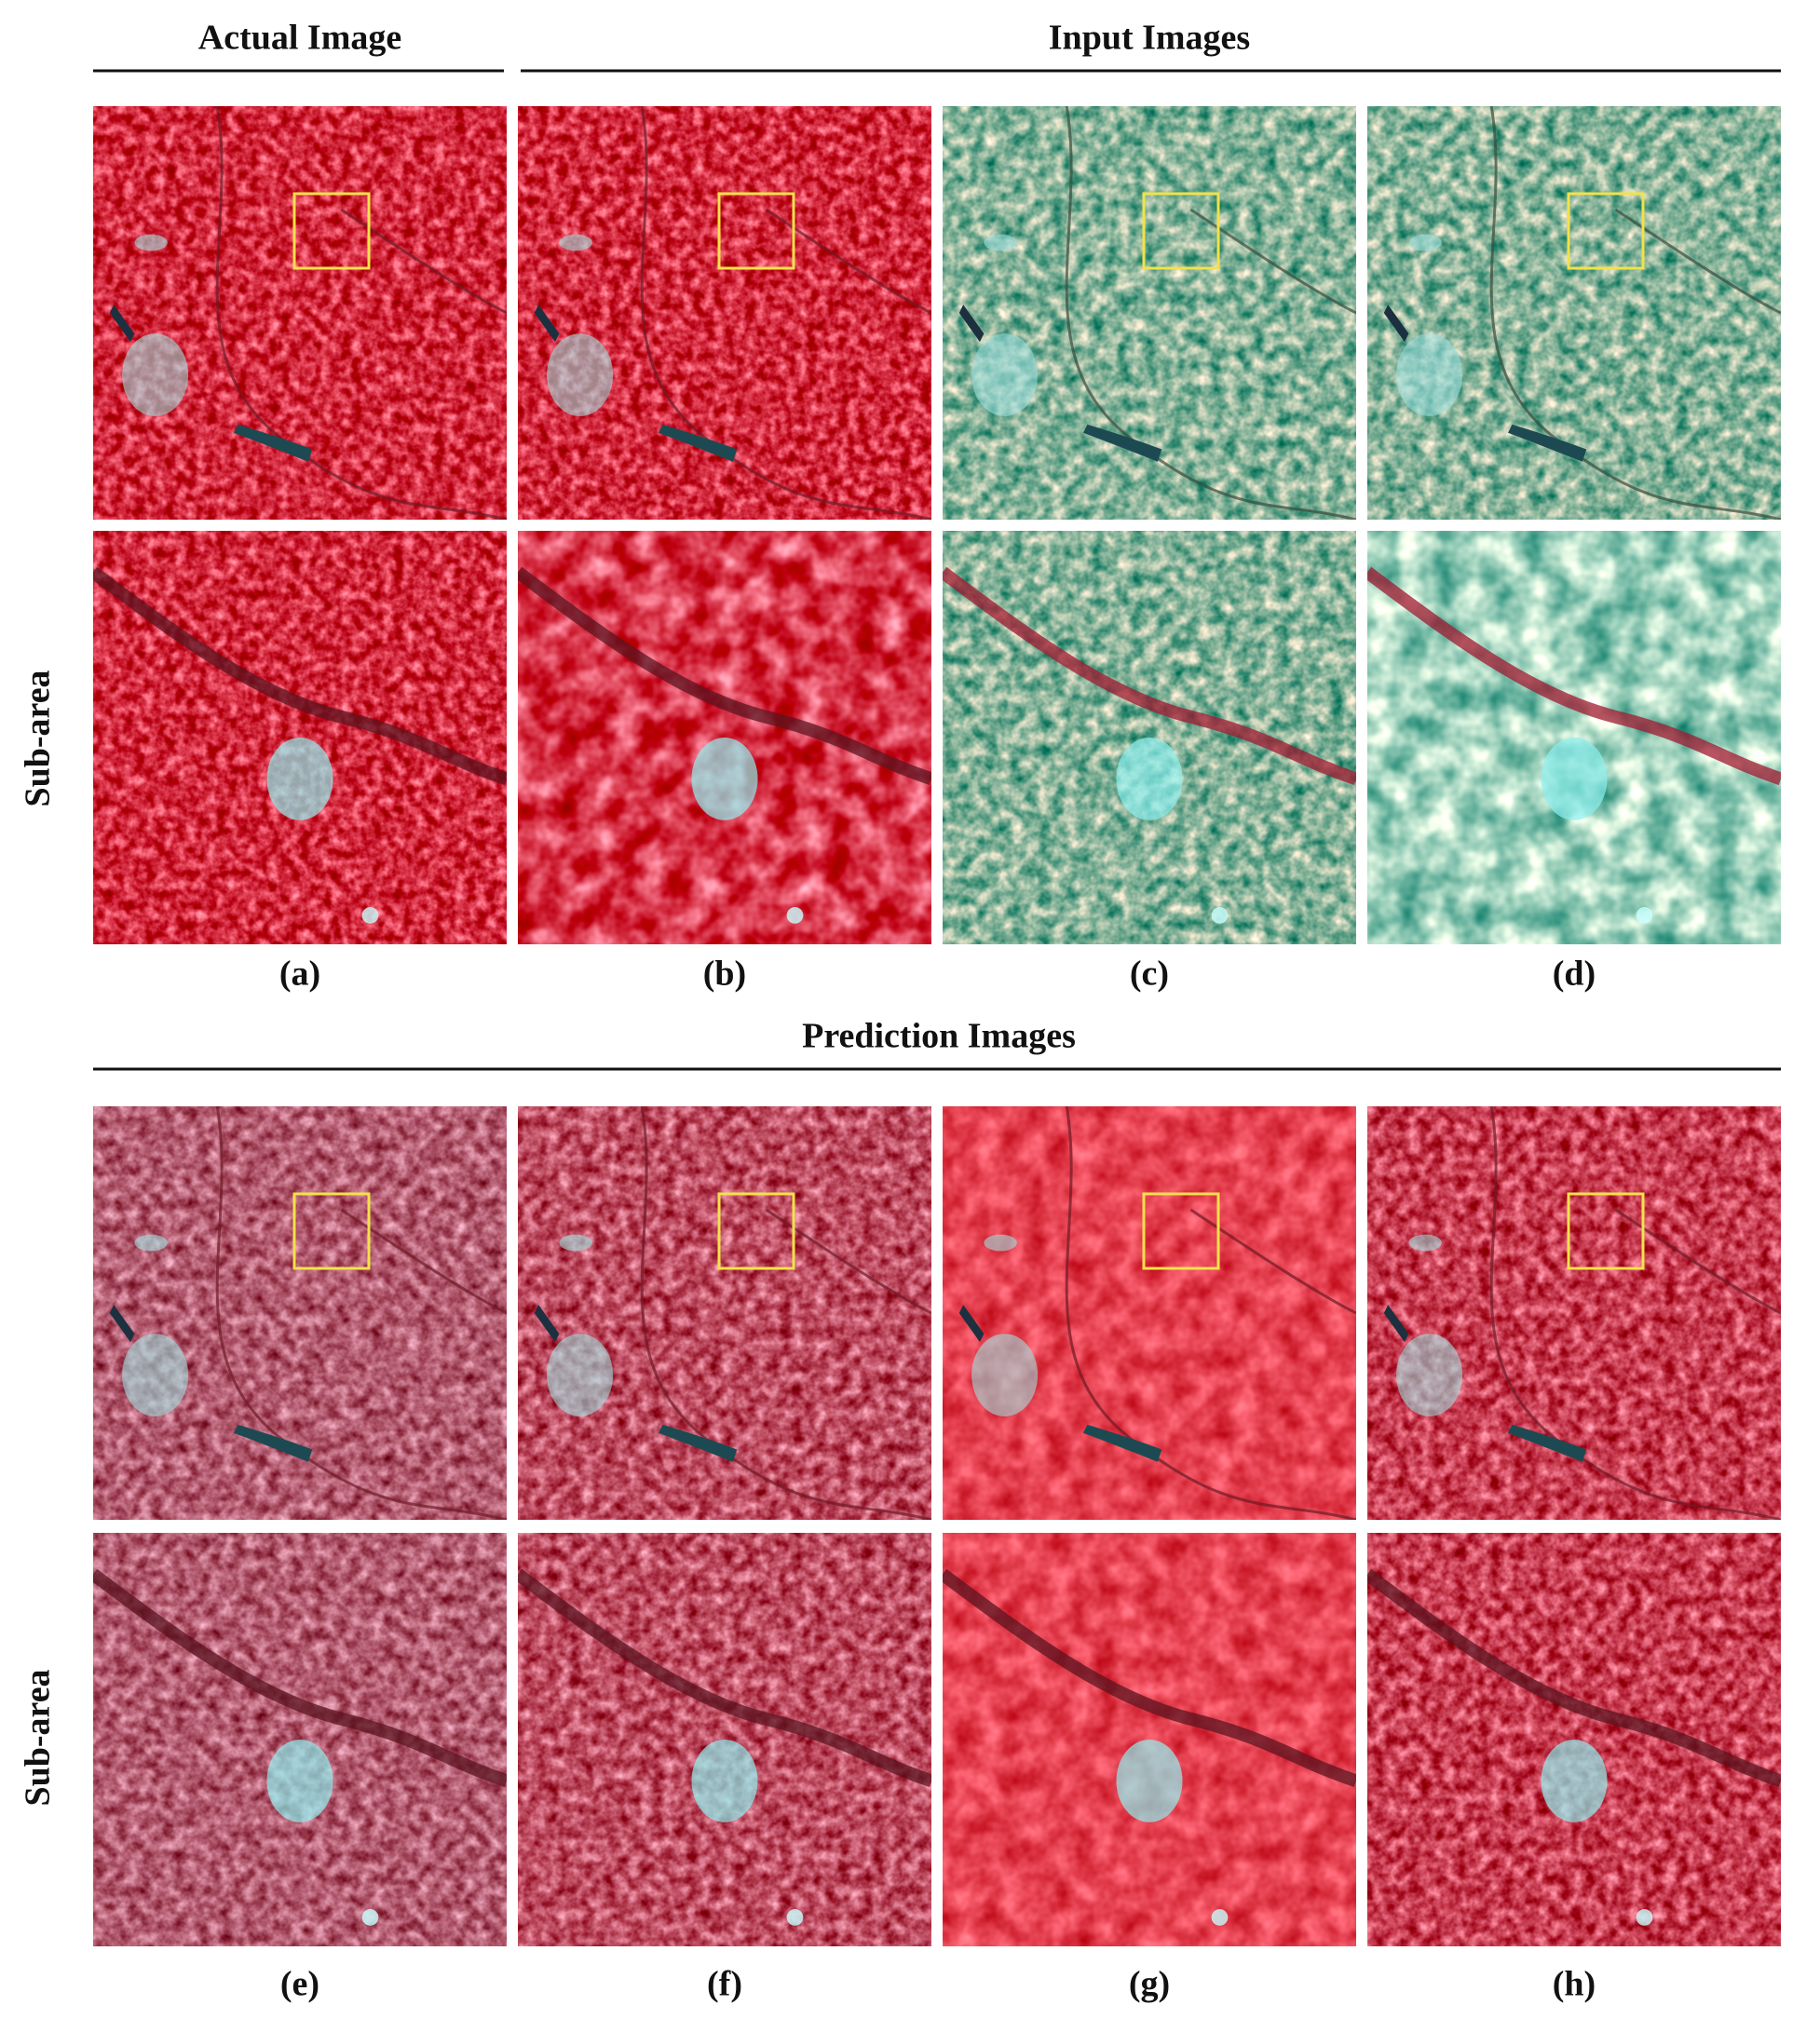  I want to click on panel-label: (d), so click(1574, 974).